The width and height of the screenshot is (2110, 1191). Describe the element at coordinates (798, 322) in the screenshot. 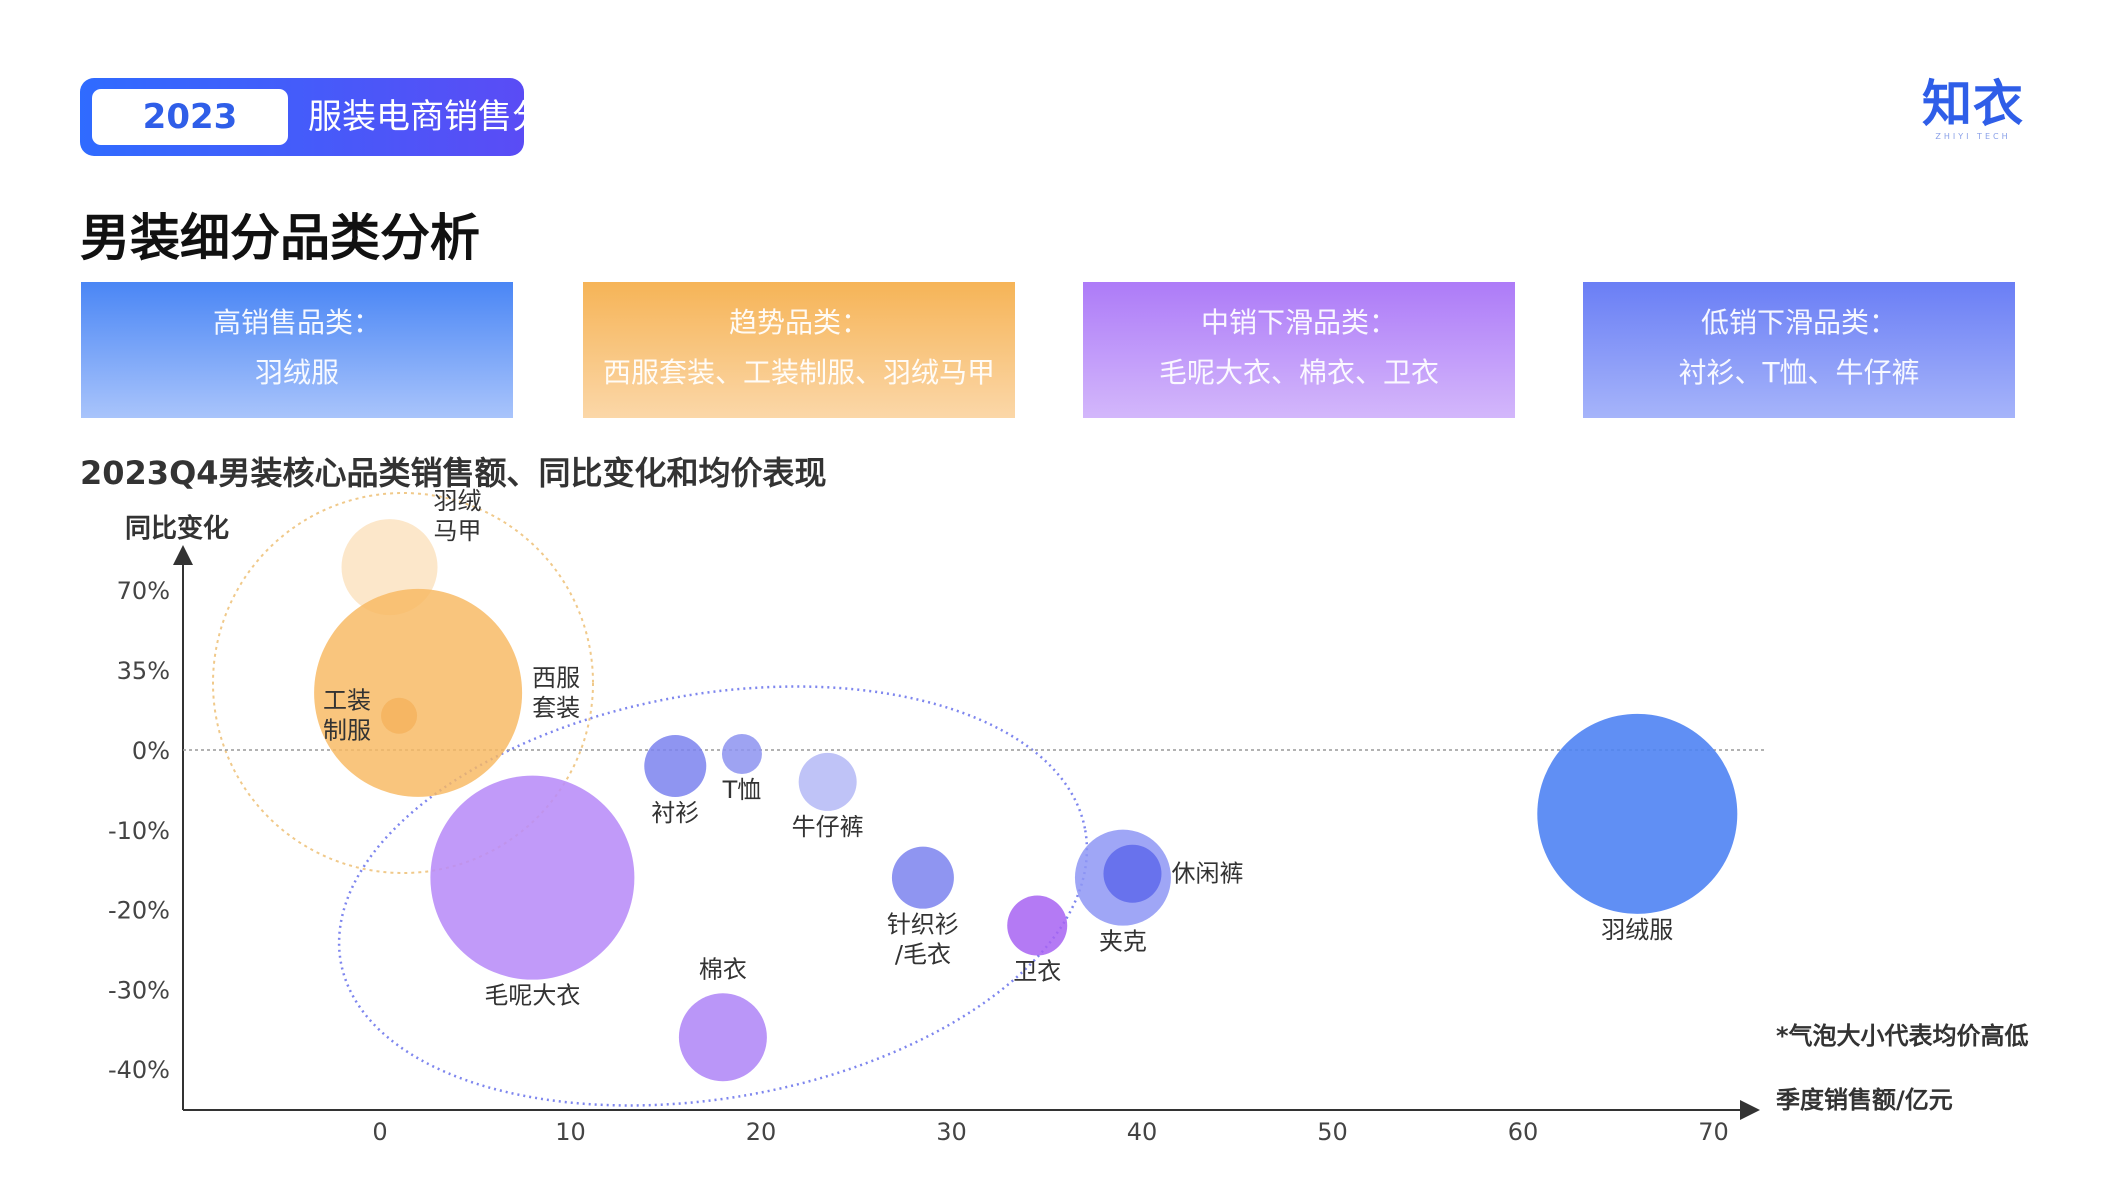

I see `card-title: 趋势品类：` at that location.